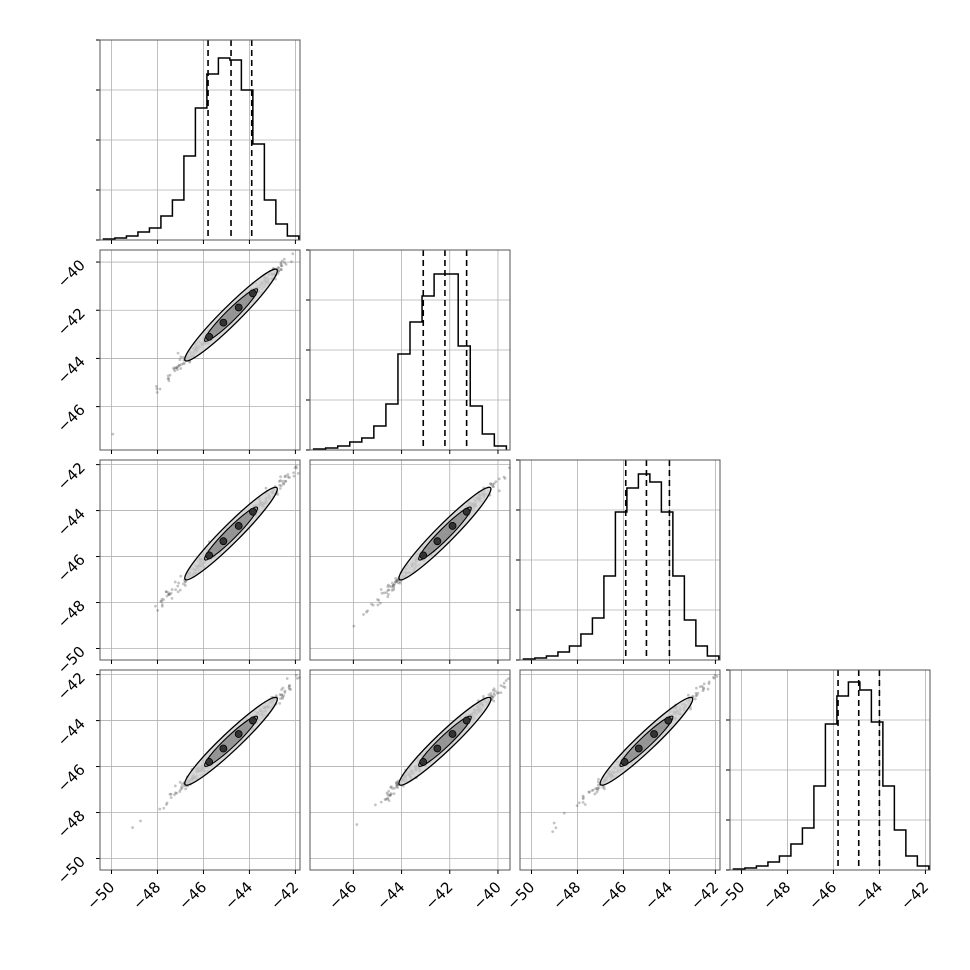 This screenshot has width=970, height=970. I want to click on x-tick-label: −46, so click(612, 895).